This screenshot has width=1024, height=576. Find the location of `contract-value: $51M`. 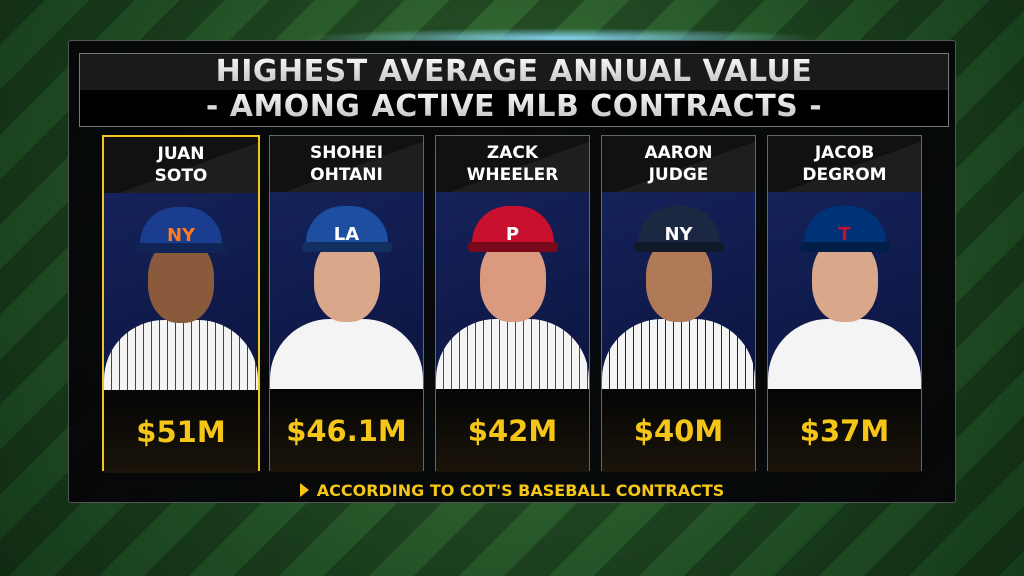

contract-value: $51M is located at coordinates (181, 431).